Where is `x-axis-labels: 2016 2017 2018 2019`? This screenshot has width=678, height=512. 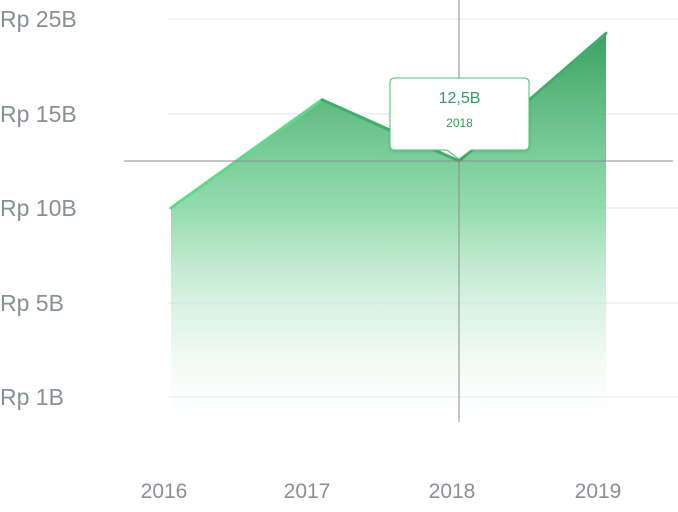
x-axis-labels: 2016 2017 2018 2019 is located at coordinates (381, 491).